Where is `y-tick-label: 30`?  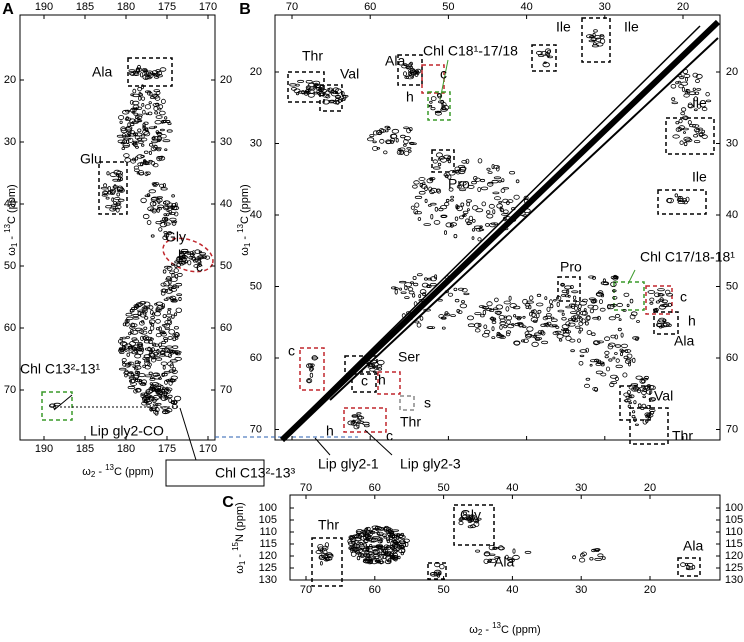 y-tick-label: 30 is located at coordinates (226, 142).